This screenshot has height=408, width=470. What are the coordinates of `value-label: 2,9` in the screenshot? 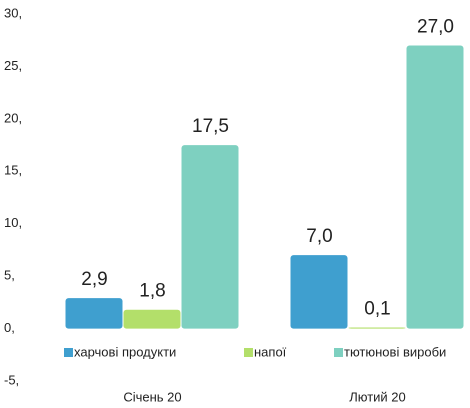 It's located at (94, 279).